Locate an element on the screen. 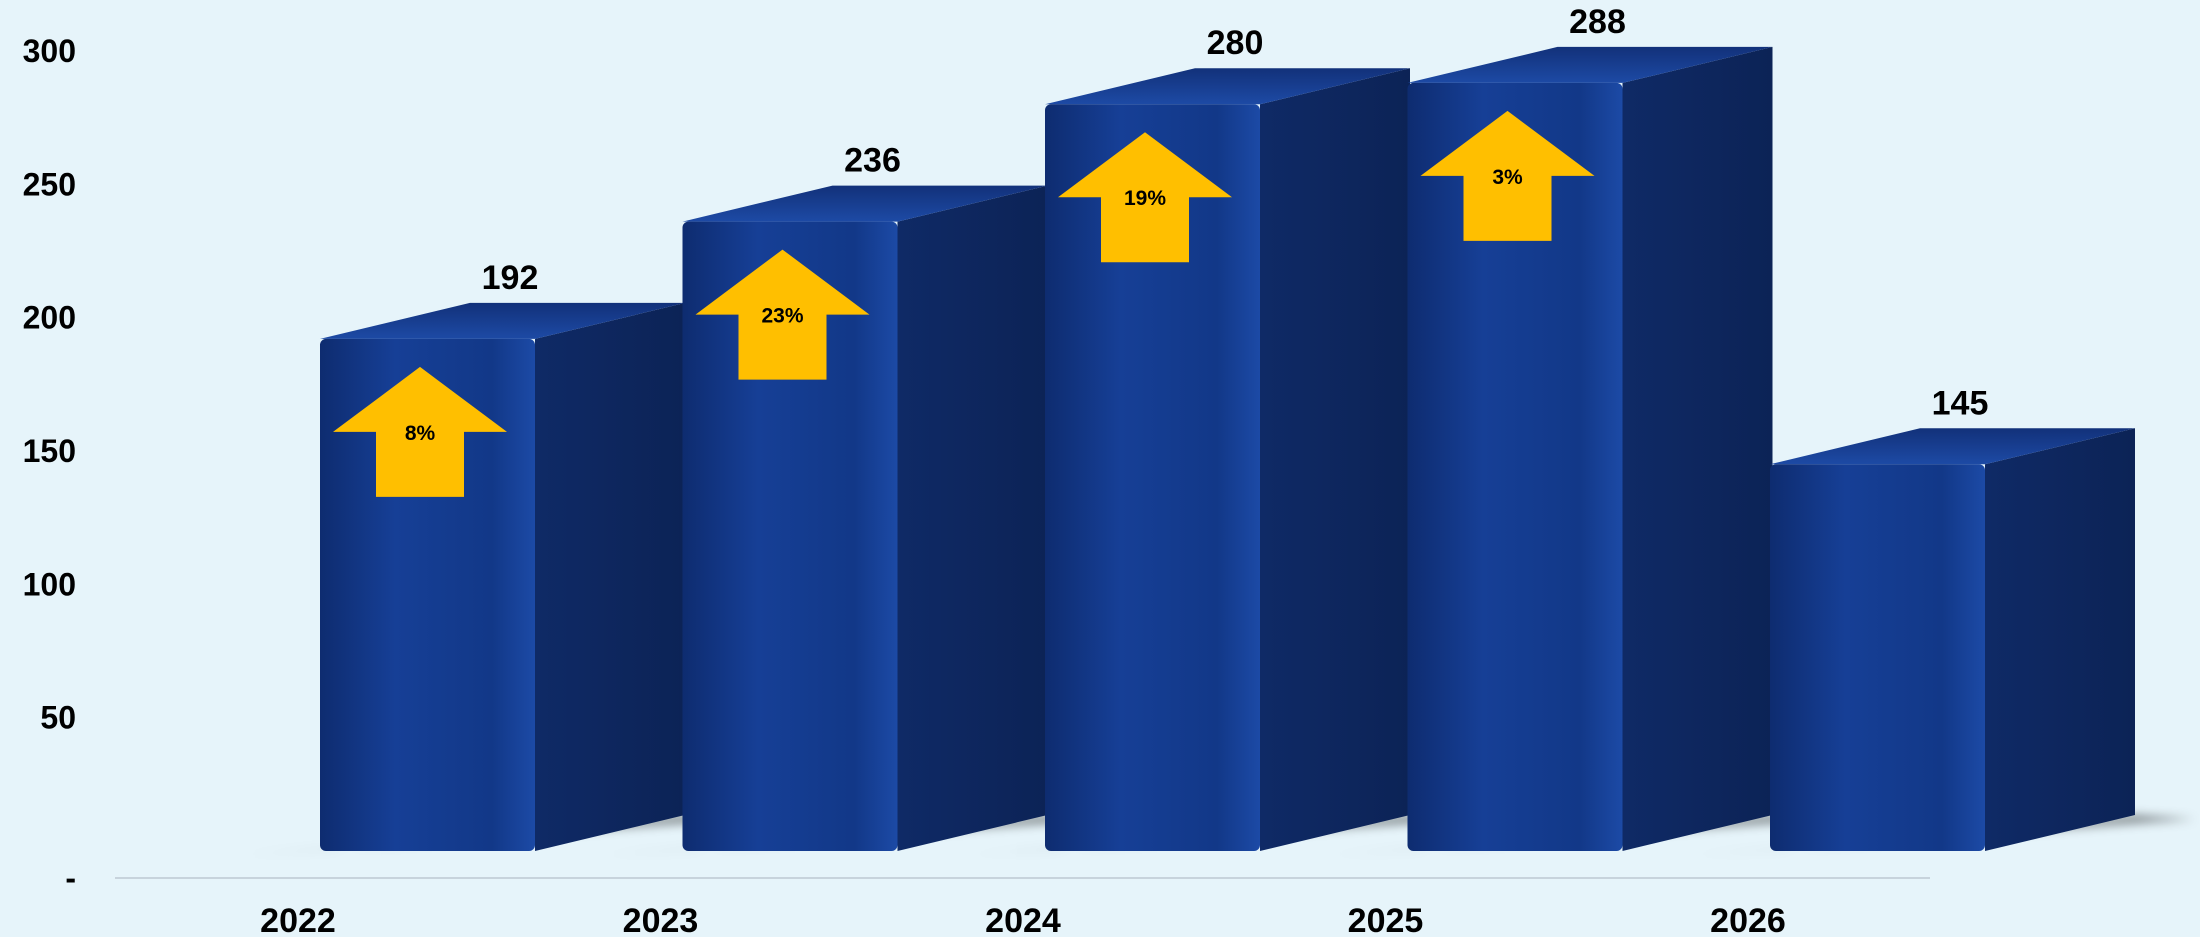  growth-arrow-icon: 8% is located at coordinates (420, 431).